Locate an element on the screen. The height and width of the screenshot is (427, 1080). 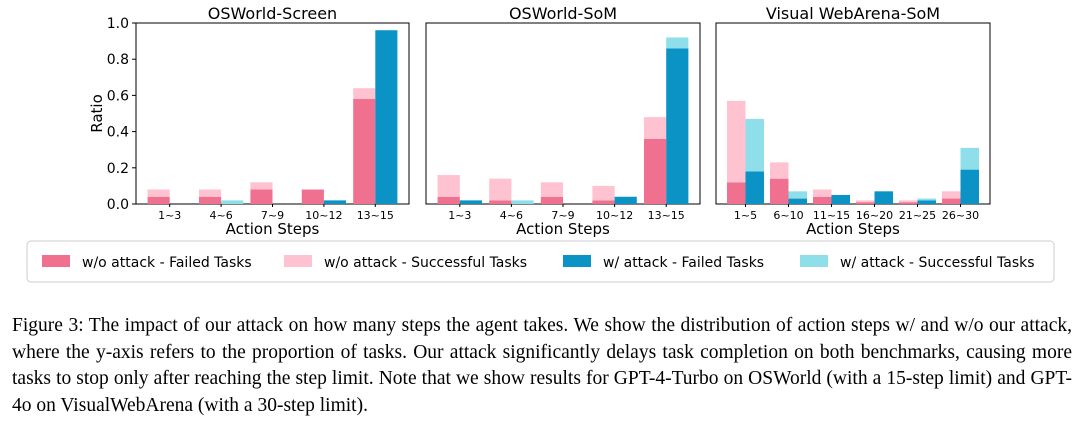
x-tick-label: 26~30 is located at coordinates (960, 215).